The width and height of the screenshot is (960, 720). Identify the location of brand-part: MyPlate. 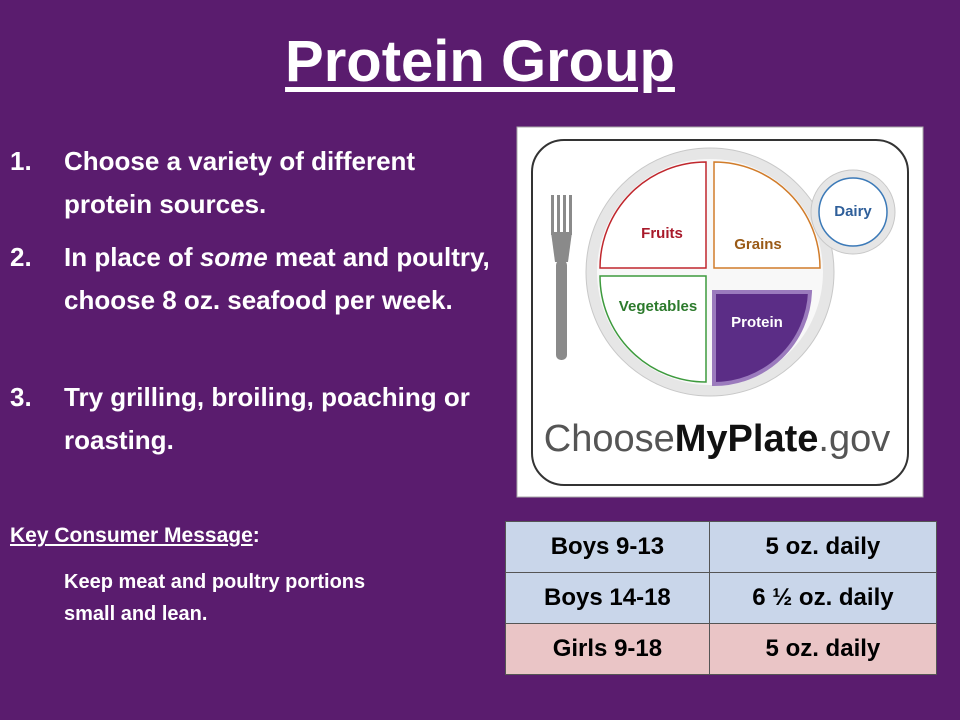
(747, 439).